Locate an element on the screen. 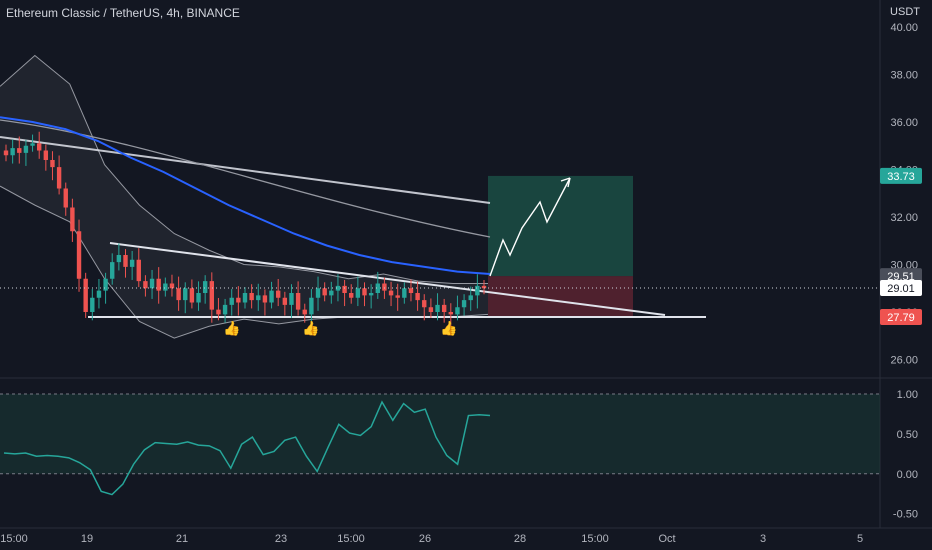  chart-title: Ethereum Classic / TetherUS, 4h, BINANCE is located at coordinates (123, 13).